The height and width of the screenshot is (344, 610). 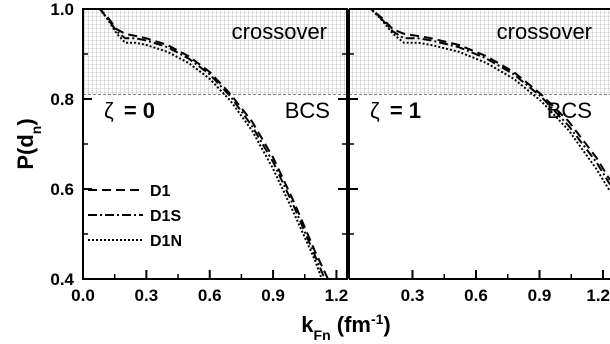 What do you see at coordinates (166, 241) in the screenshot?
I see `legend-label-d1n: D1N` at bounding box center [166, 241].